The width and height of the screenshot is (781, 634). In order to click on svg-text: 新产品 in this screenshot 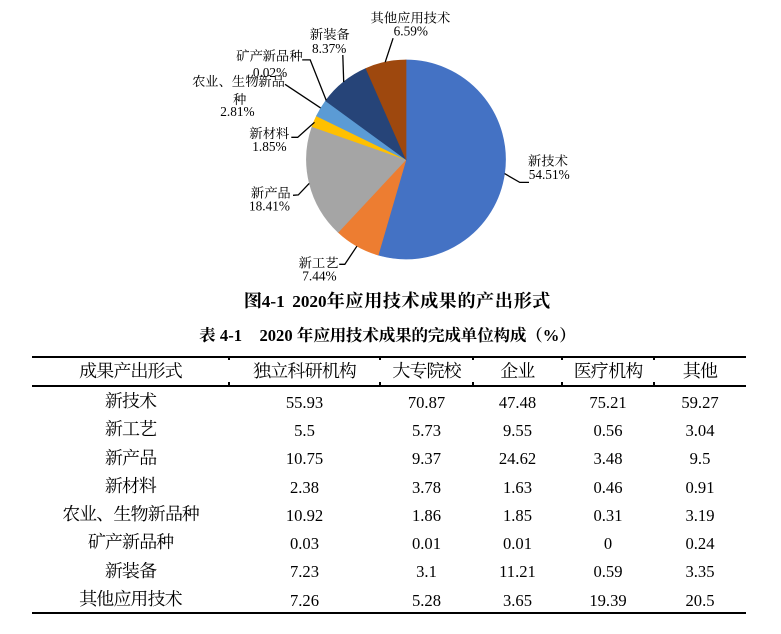, I will do `click(271, 193)`.